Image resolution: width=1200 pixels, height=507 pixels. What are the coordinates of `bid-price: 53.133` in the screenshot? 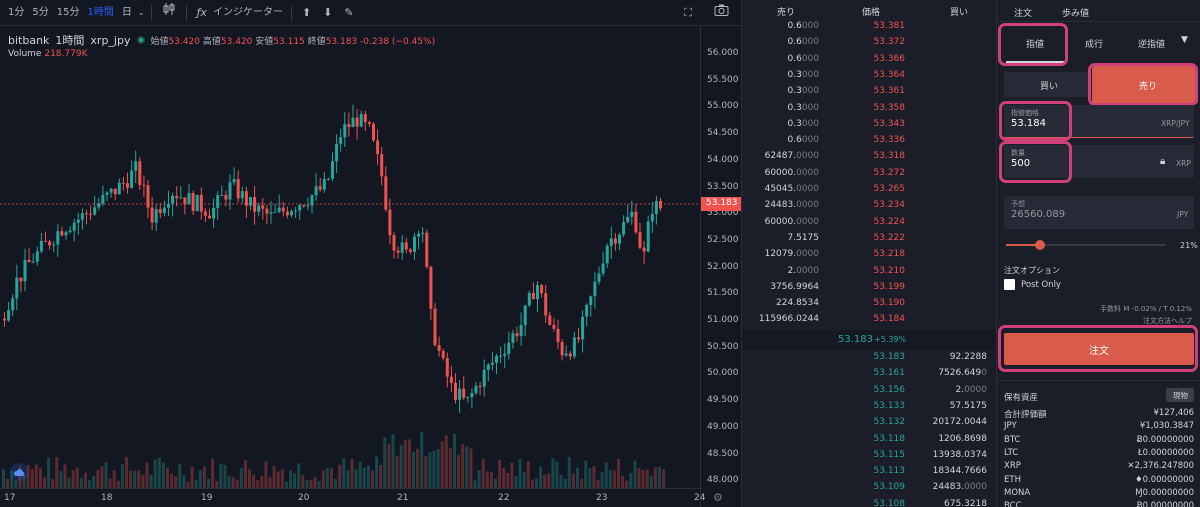 It's located at (889, 405).